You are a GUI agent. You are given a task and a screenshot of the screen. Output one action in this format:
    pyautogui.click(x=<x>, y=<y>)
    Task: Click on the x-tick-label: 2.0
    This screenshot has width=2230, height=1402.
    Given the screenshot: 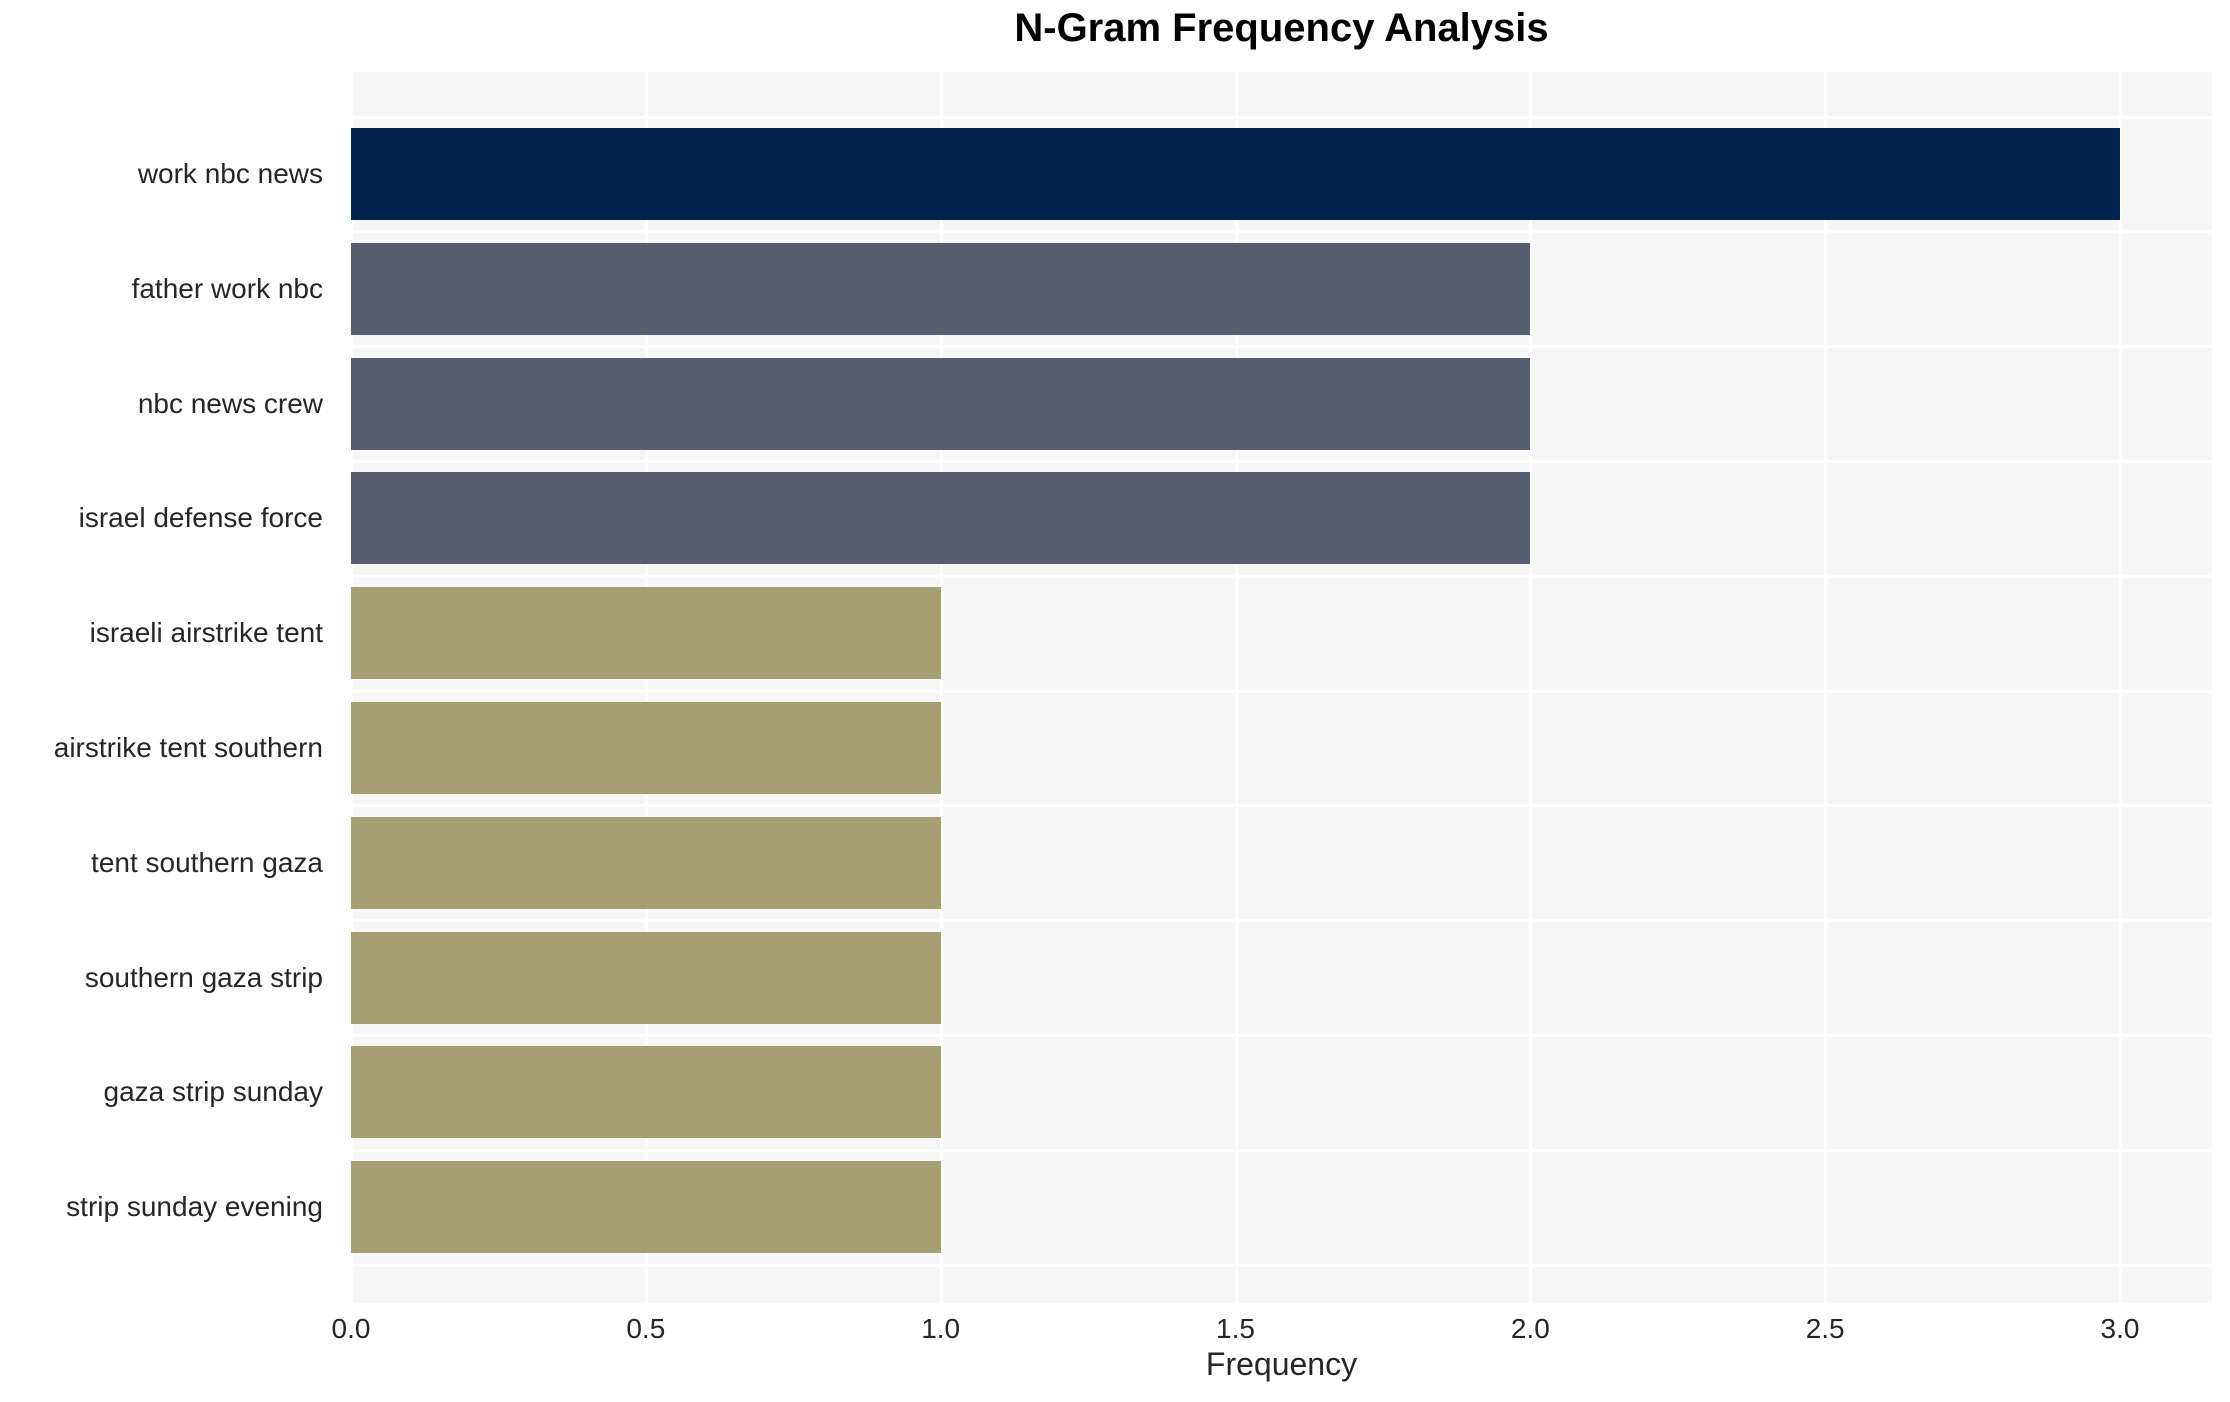 What is the action you would take?
    pyautogui.click(x=1530, y=1328)
    